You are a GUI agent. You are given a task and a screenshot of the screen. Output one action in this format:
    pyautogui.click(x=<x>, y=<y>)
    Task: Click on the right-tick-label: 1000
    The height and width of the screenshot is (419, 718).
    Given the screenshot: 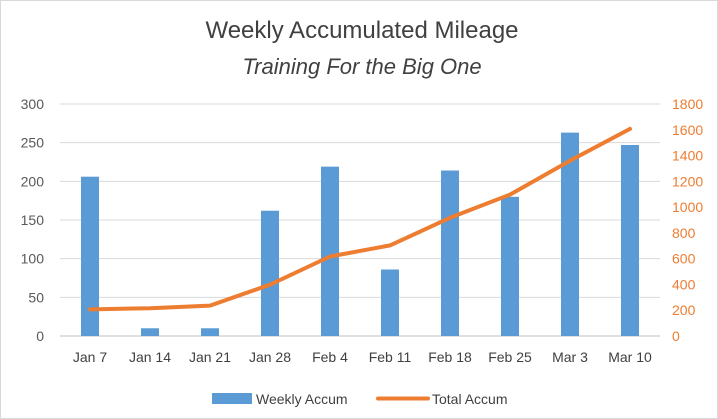 What is the action you would take?
    pyautogui.click(x=687, y=207)
    